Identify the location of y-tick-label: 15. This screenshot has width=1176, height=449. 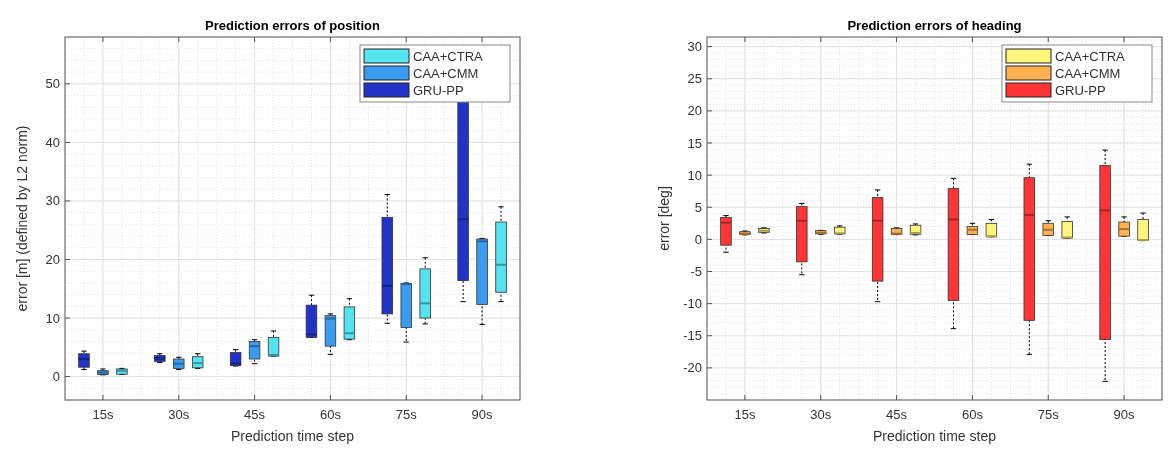
(694, 143).